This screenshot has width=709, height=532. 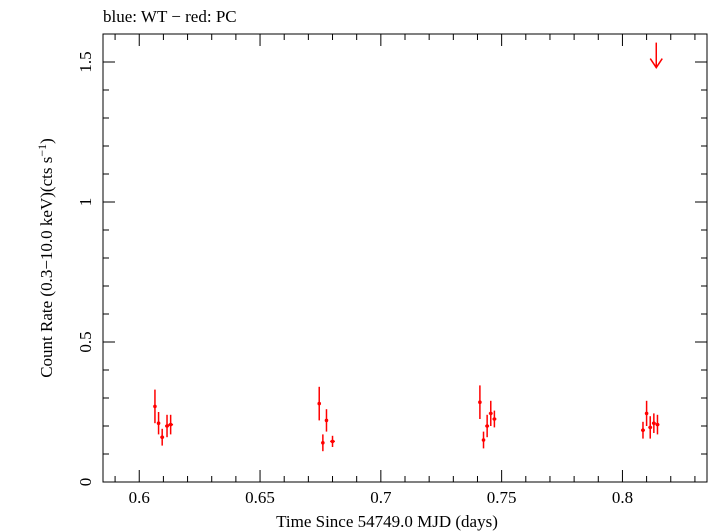 I want to click on y-axis-label-main: Count Rate (0.3−10.0 keV)(cts s, so click(x=46, y=267).